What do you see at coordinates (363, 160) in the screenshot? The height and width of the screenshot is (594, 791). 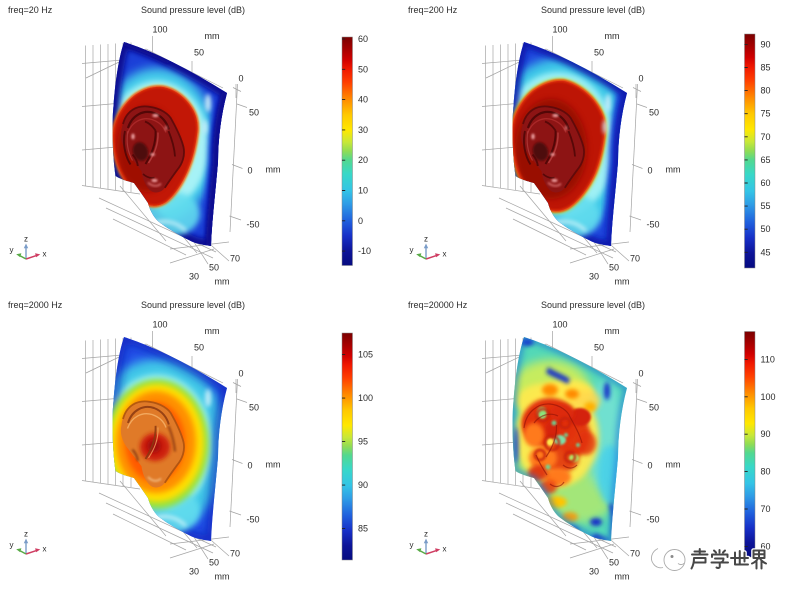 I see `svg-text: 20` at bounding box center [363, 160].